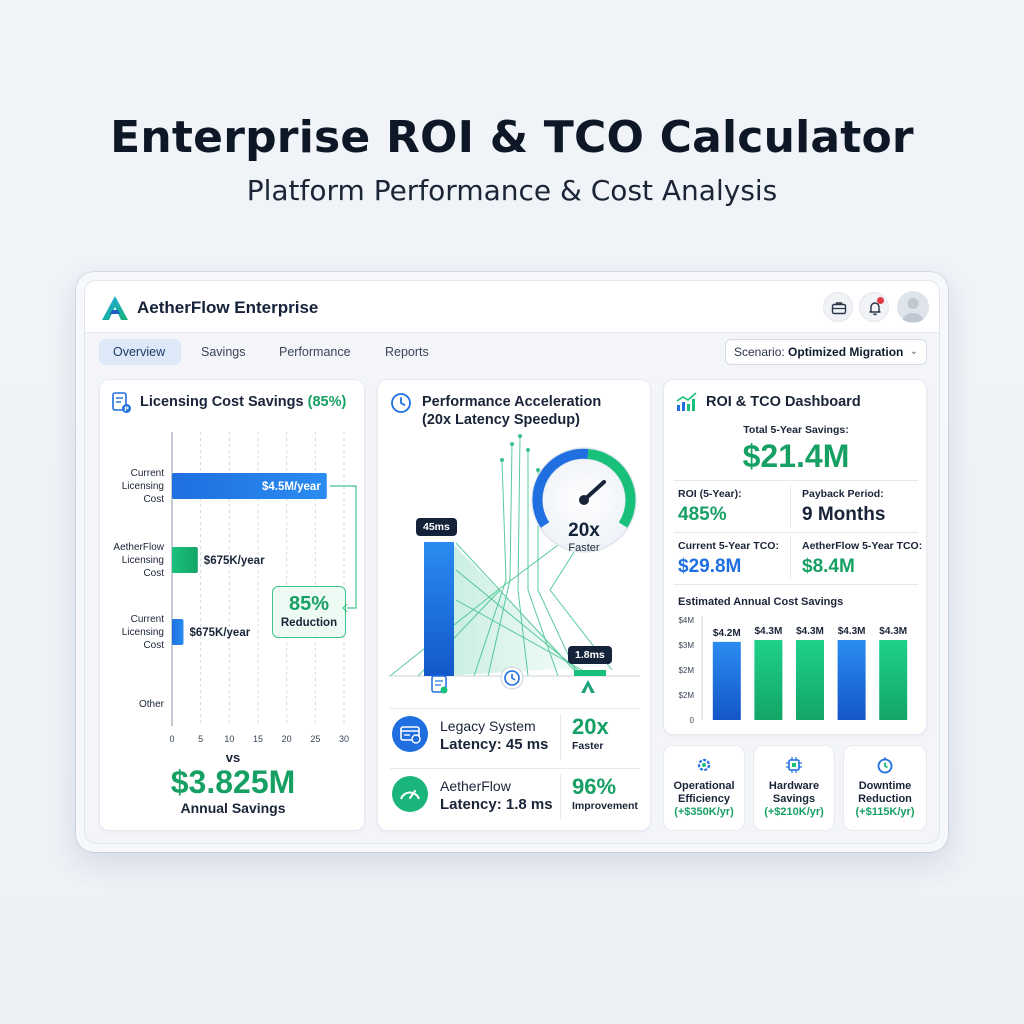 The height and width of the screenshot is (1024, 1024). Describe the element at coordinates (440, 685) in the screenshot. I see `report-icon` at that location.